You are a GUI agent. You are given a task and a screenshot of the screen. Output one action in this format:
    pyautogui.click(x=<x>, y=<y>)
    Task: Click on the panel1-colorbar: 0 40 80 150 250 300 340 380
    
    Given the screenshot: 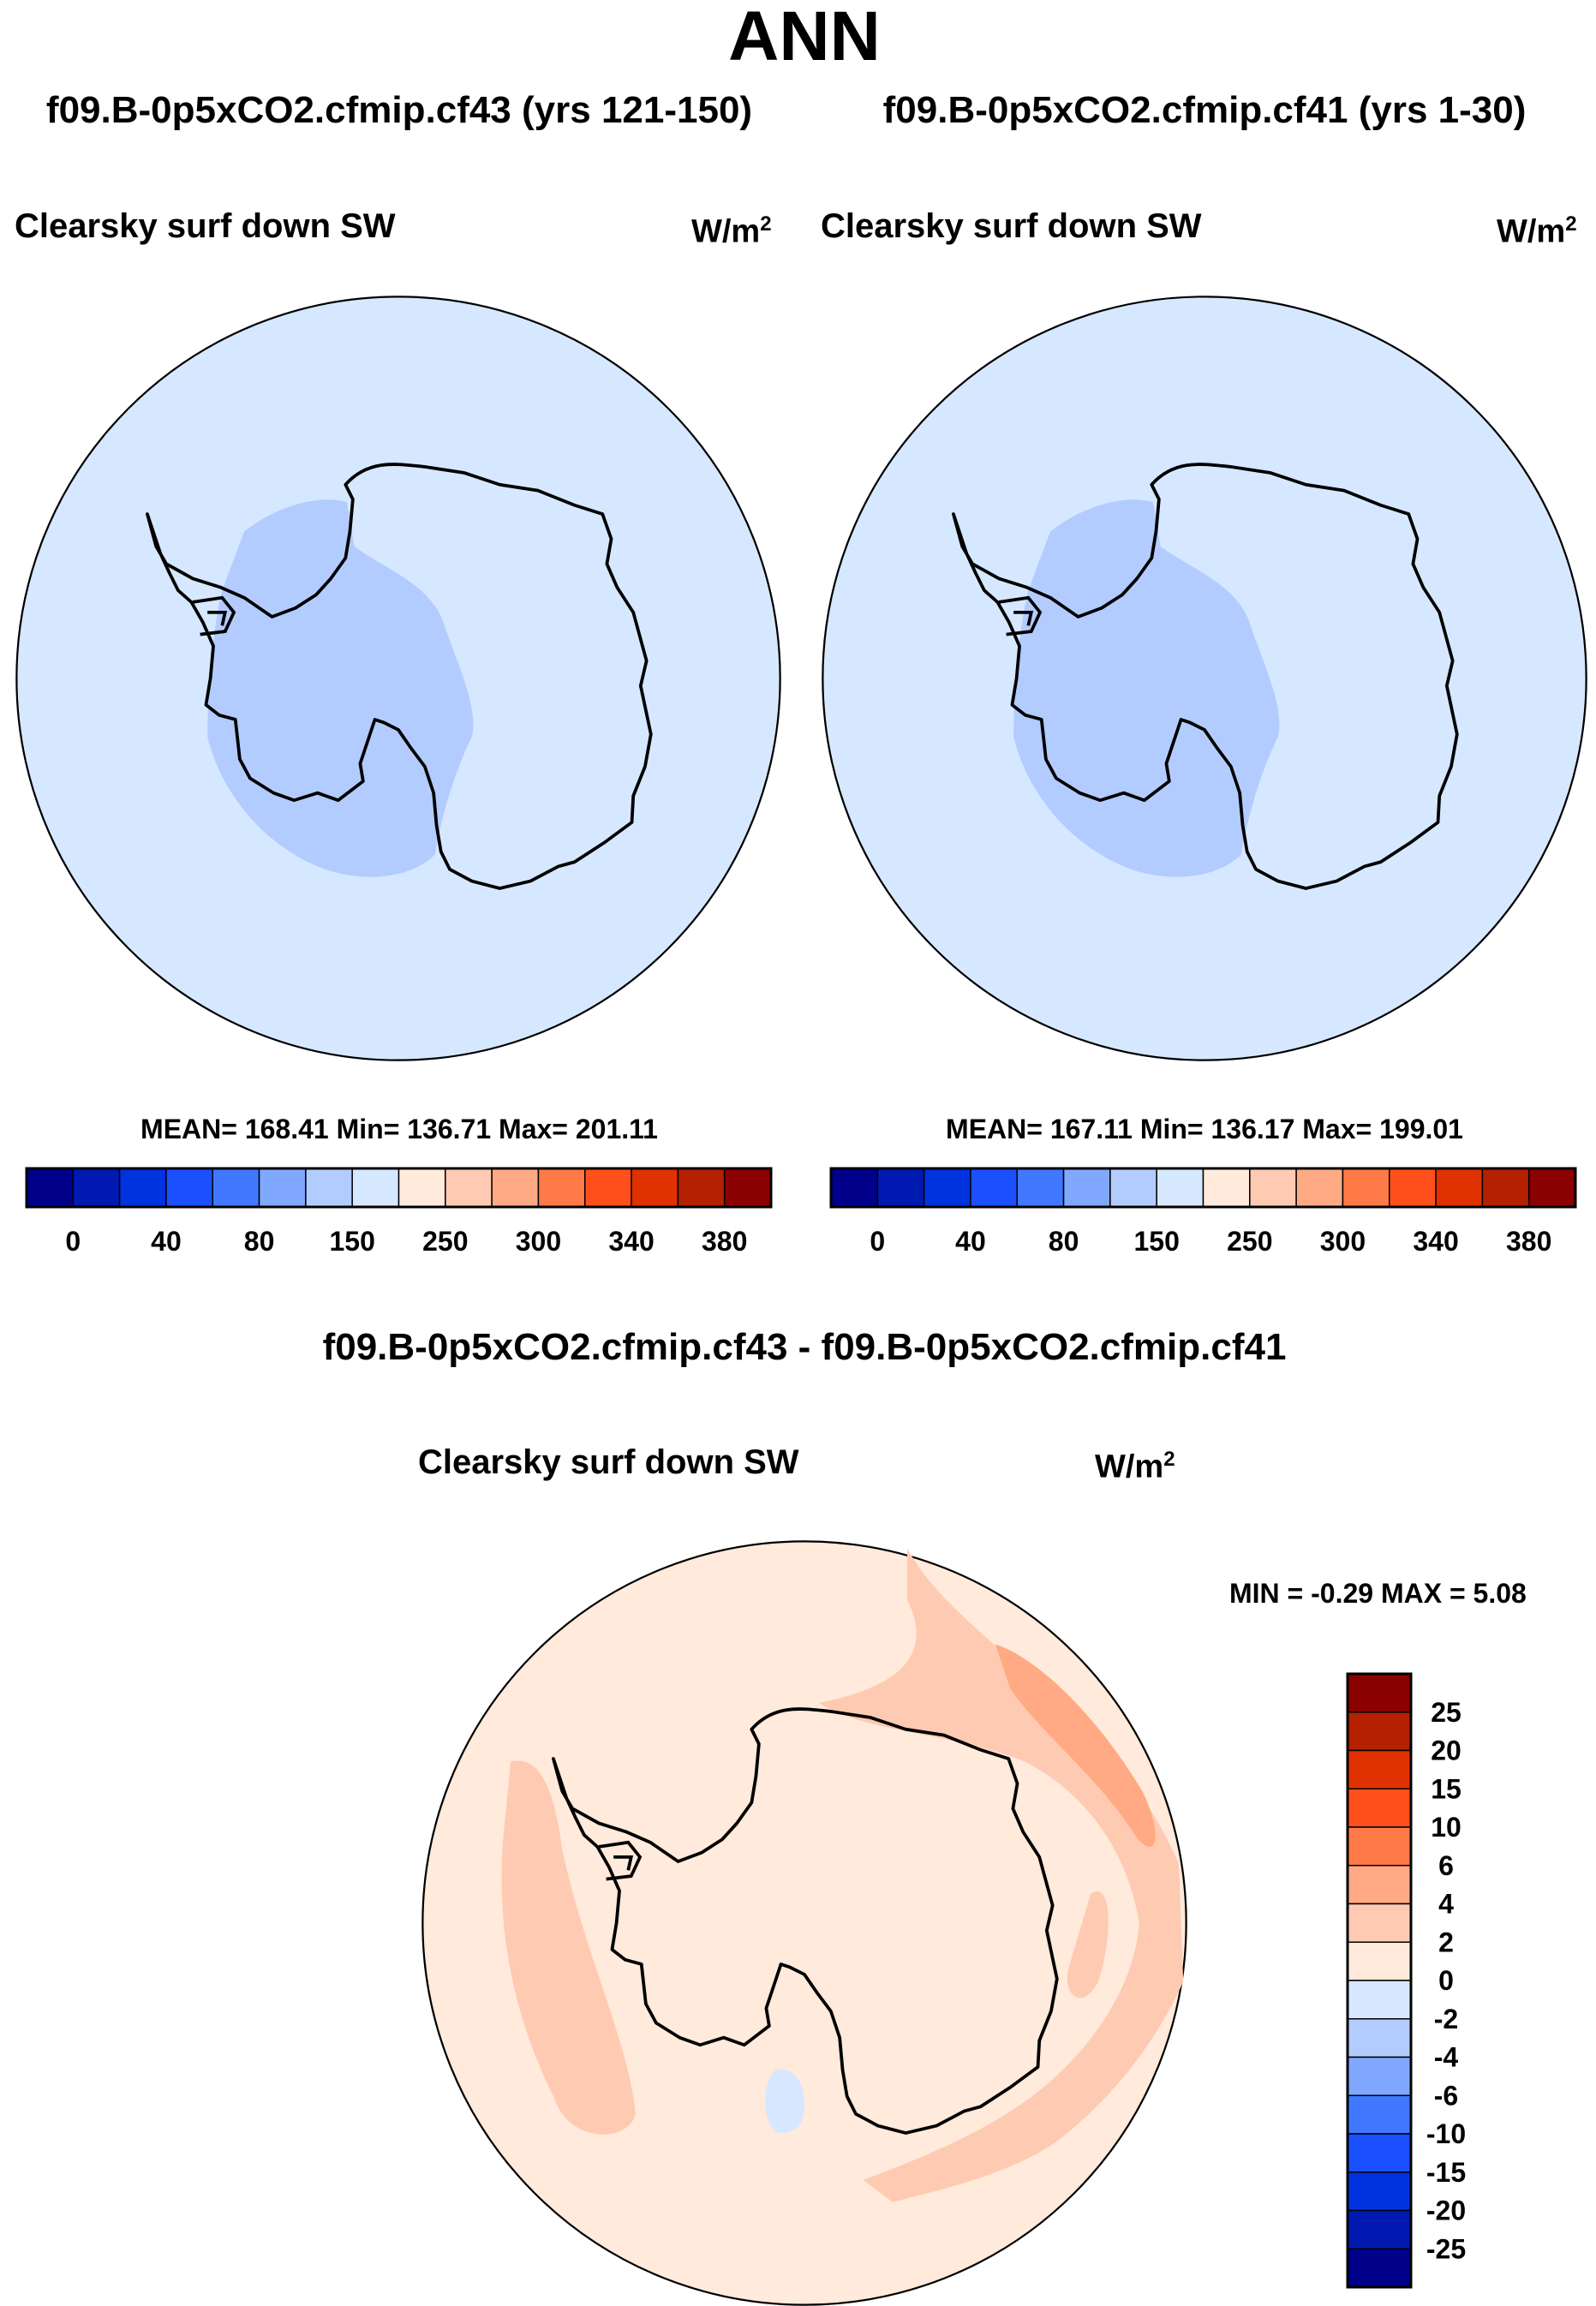 What is the action you would take?
    pyautogui.click(x=399, y=1212)
    